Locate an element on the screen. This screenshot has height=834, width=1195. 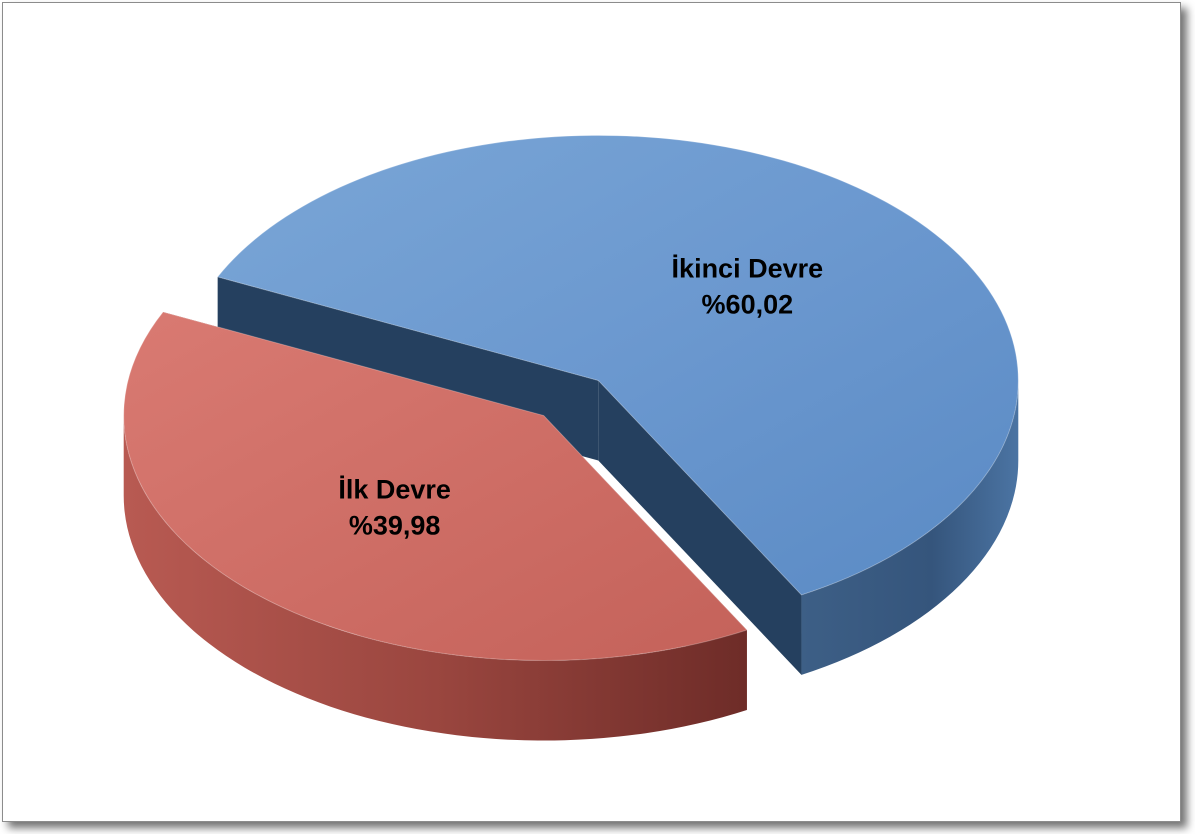
pie-slice-2-label: İlk Devre is located at coordinates (394, 490).